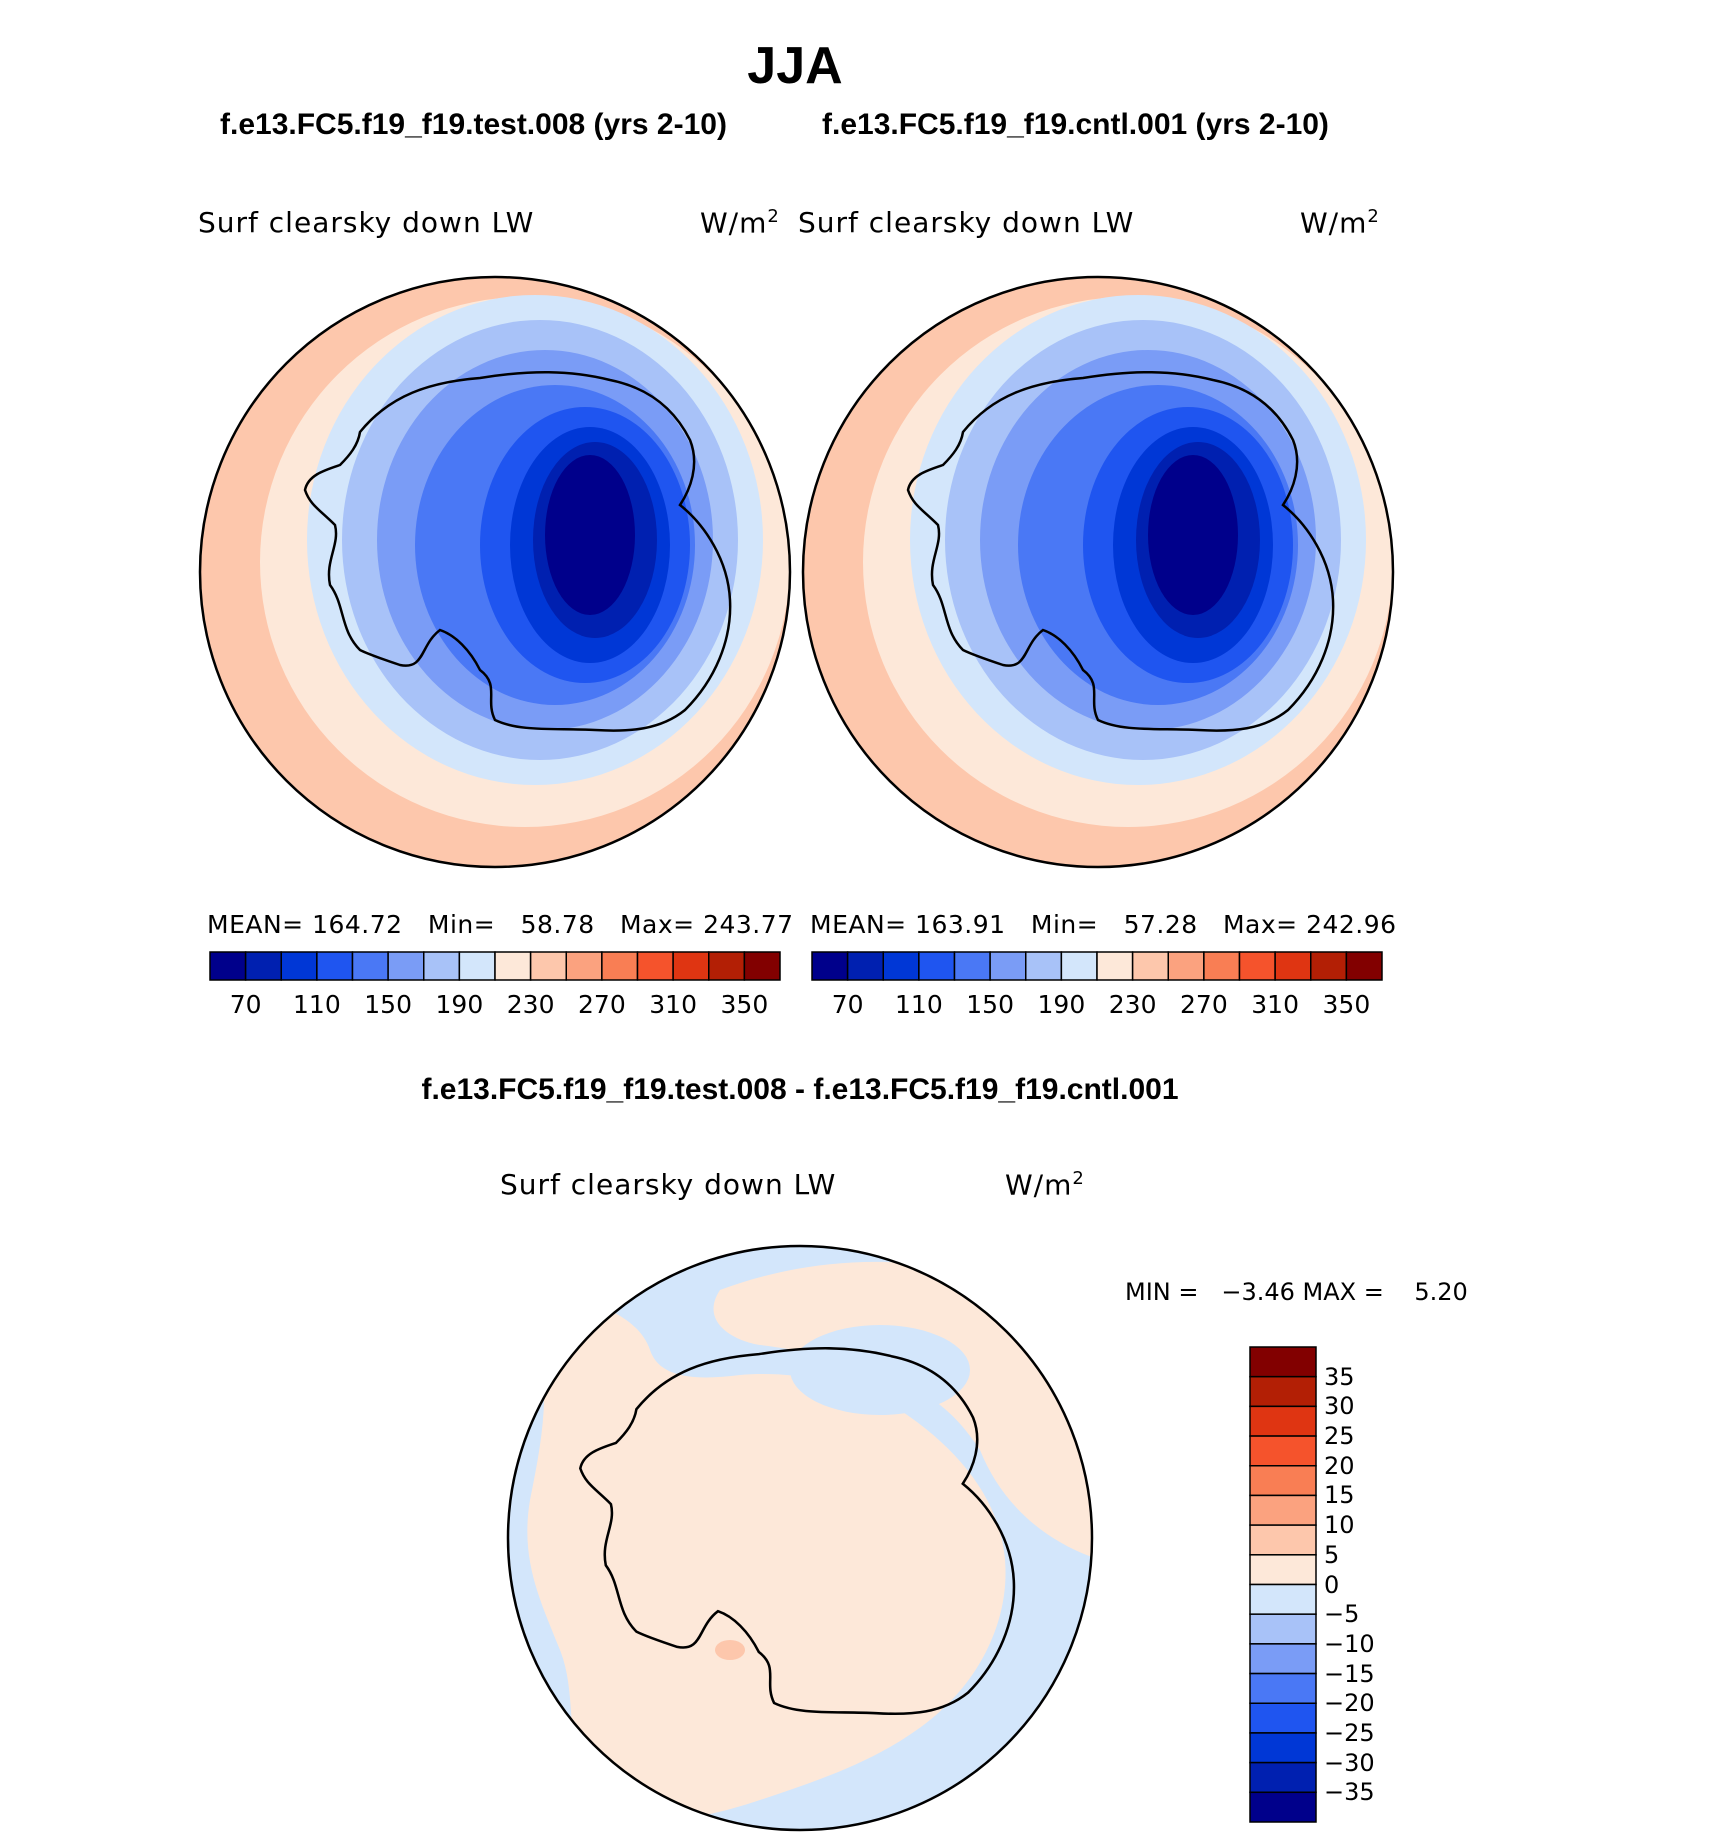  What do you see at coordinates (1039, 1185) in the screenshot?
I see `difference-units-base: W/m` at bounding box center [1039, 1185].